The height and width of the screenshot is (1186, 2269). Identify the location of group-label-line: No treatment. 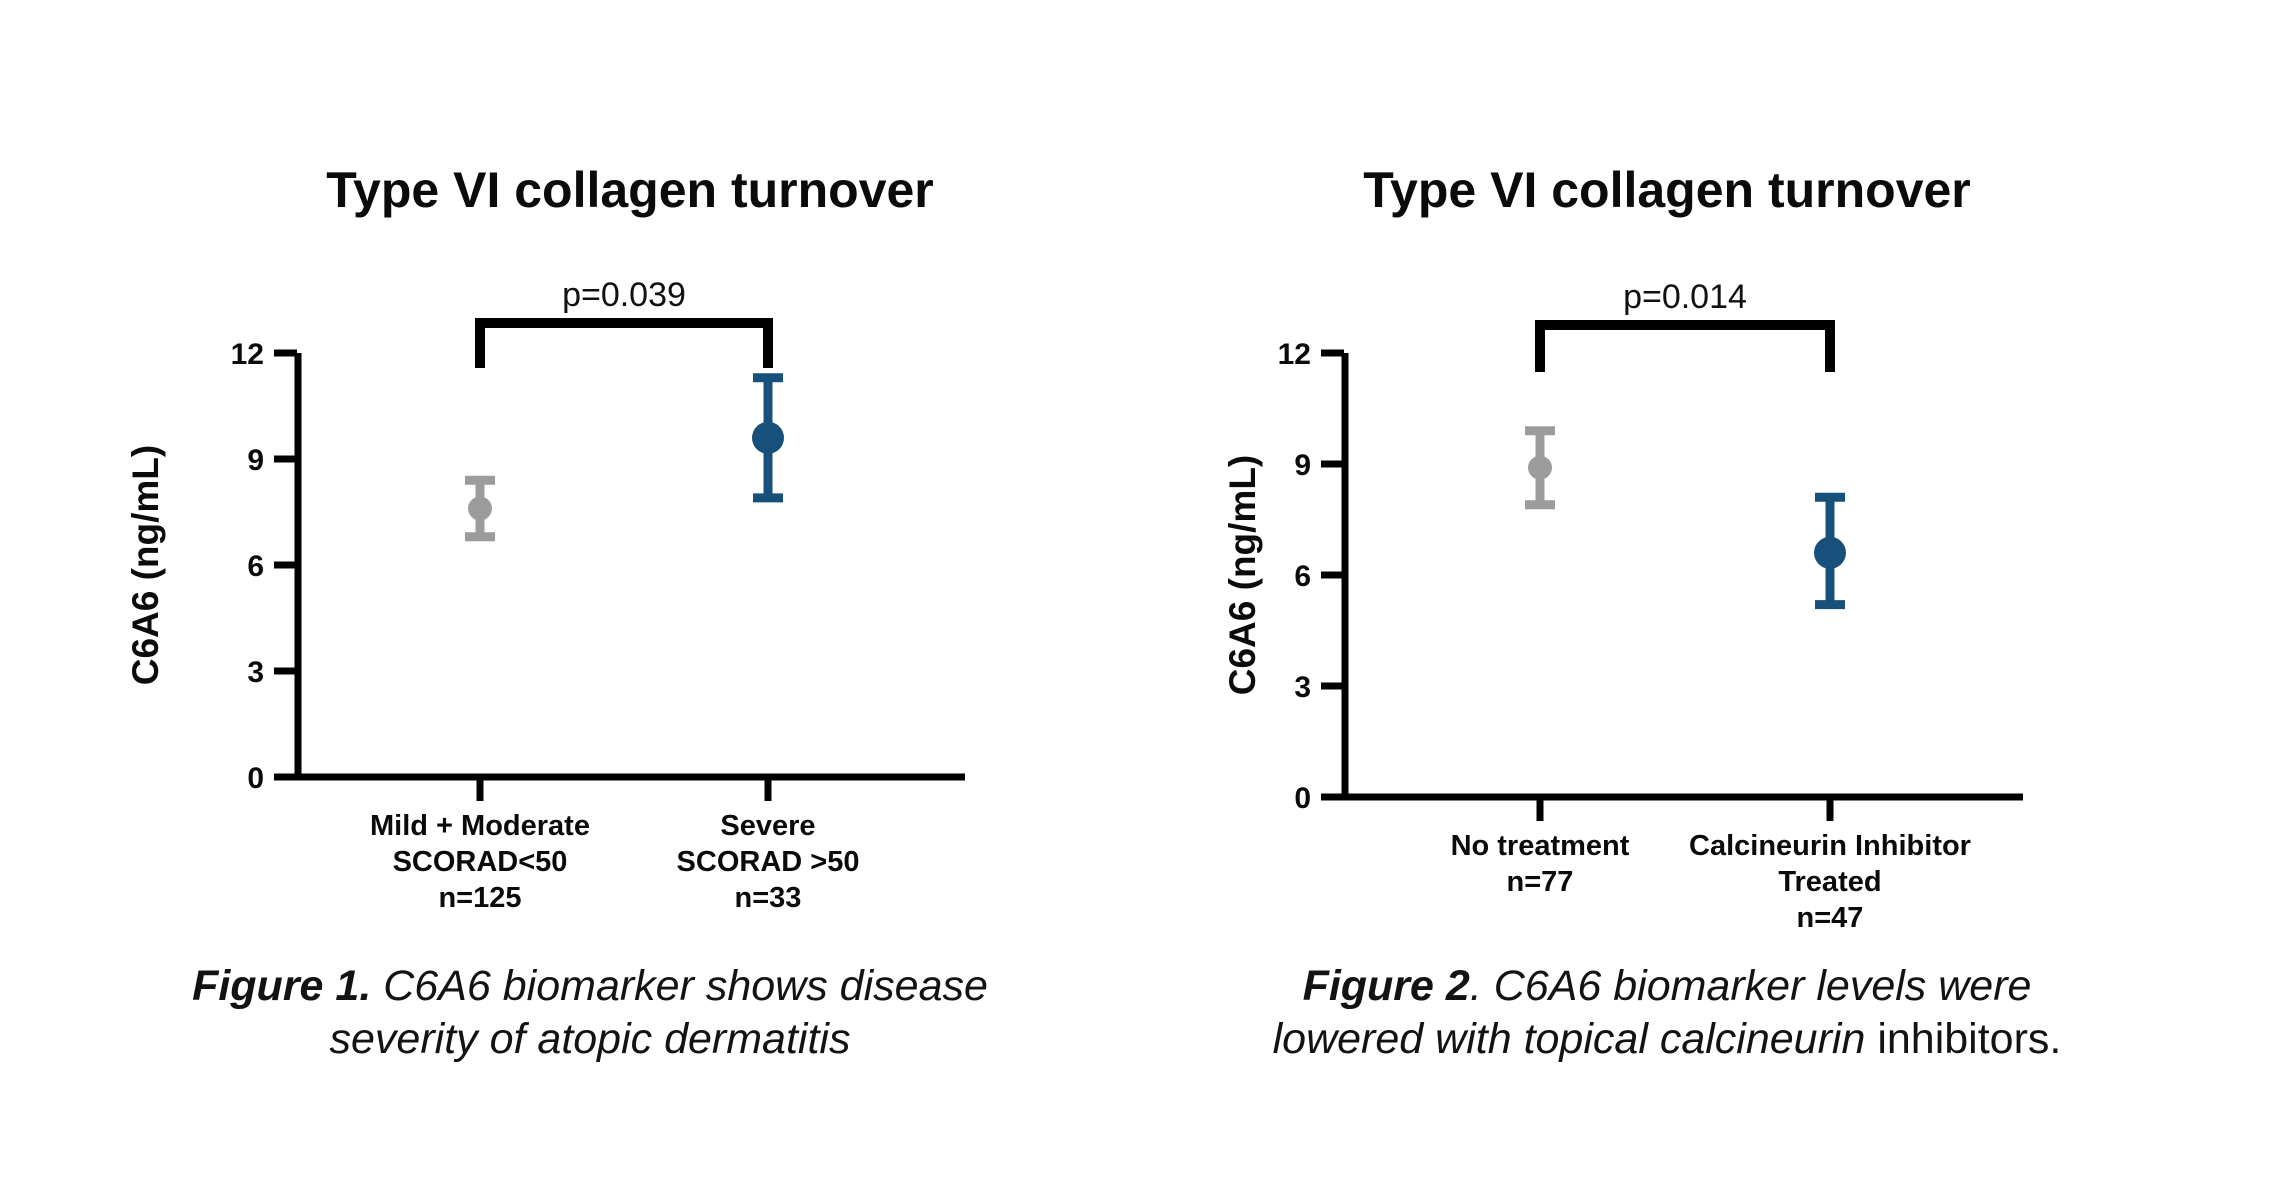
(1540, 846).